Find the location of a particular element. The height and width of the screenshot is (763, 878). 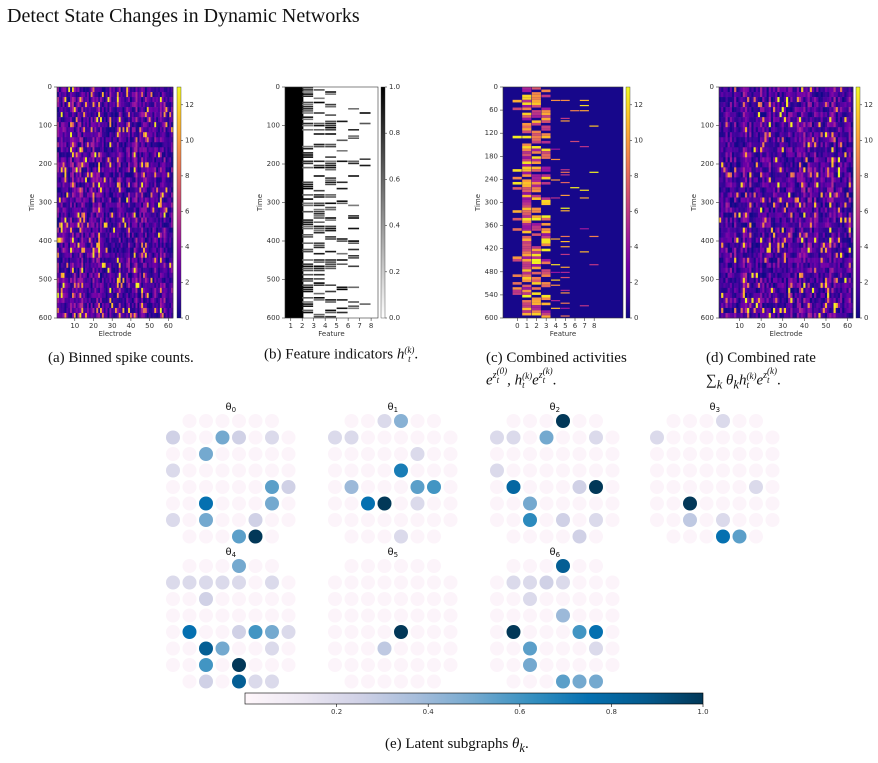

x-tick-label: 3 is located at coordinates (313, 326).